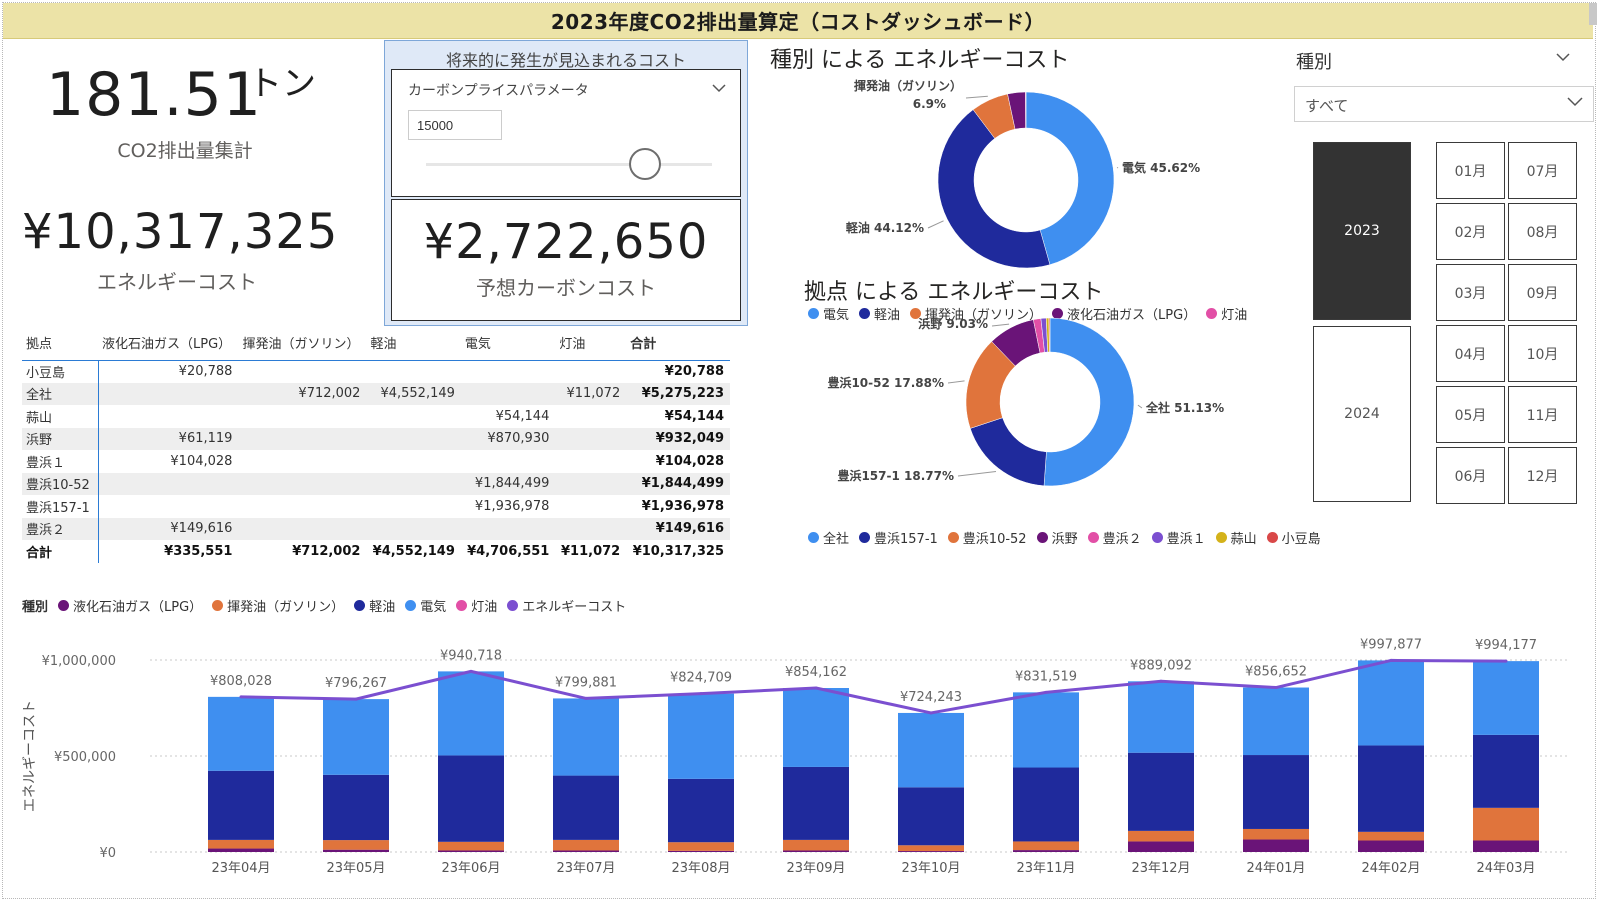 This screenshot has height=903, width=1600. I want to click on table-row: 豊浜157-1 ¥1,936,978 ¥1,936,978, so click(376, 506).